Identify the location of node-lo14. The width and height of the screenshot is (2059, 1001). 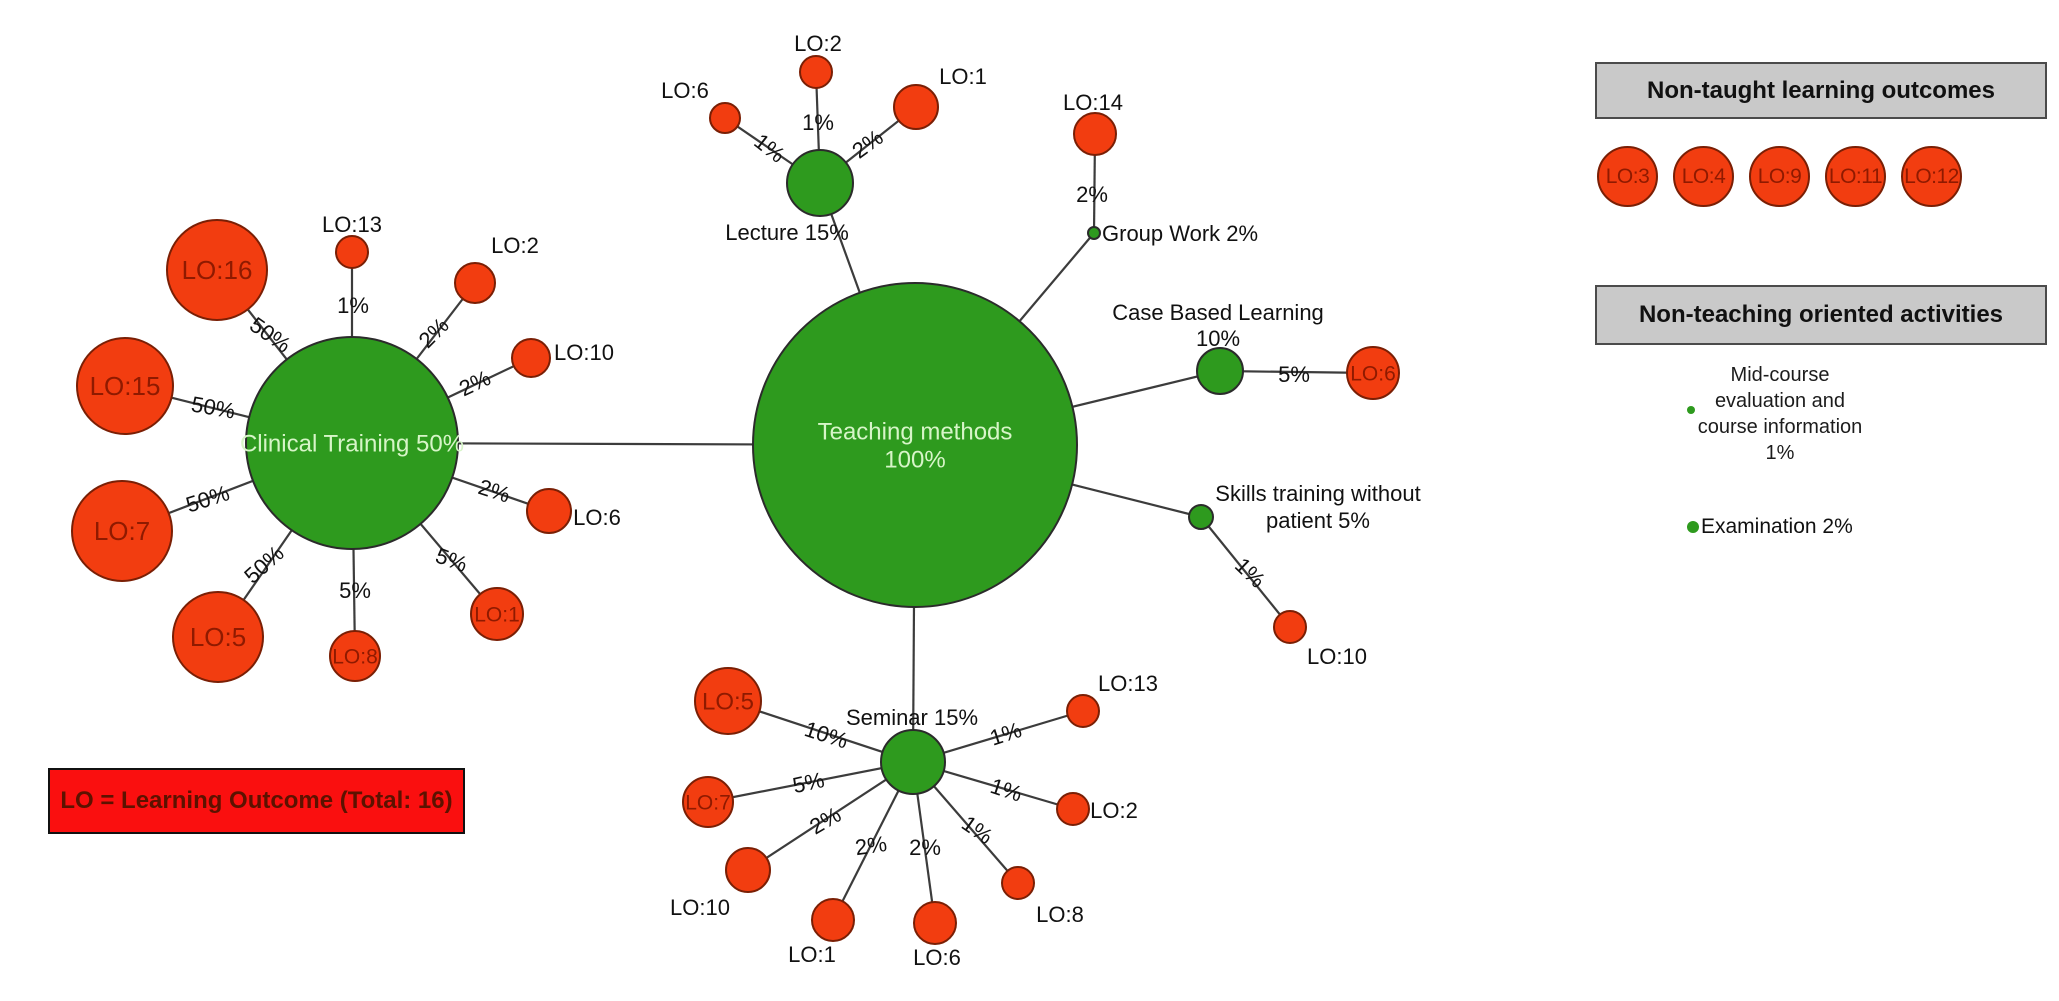
(1095, 134).